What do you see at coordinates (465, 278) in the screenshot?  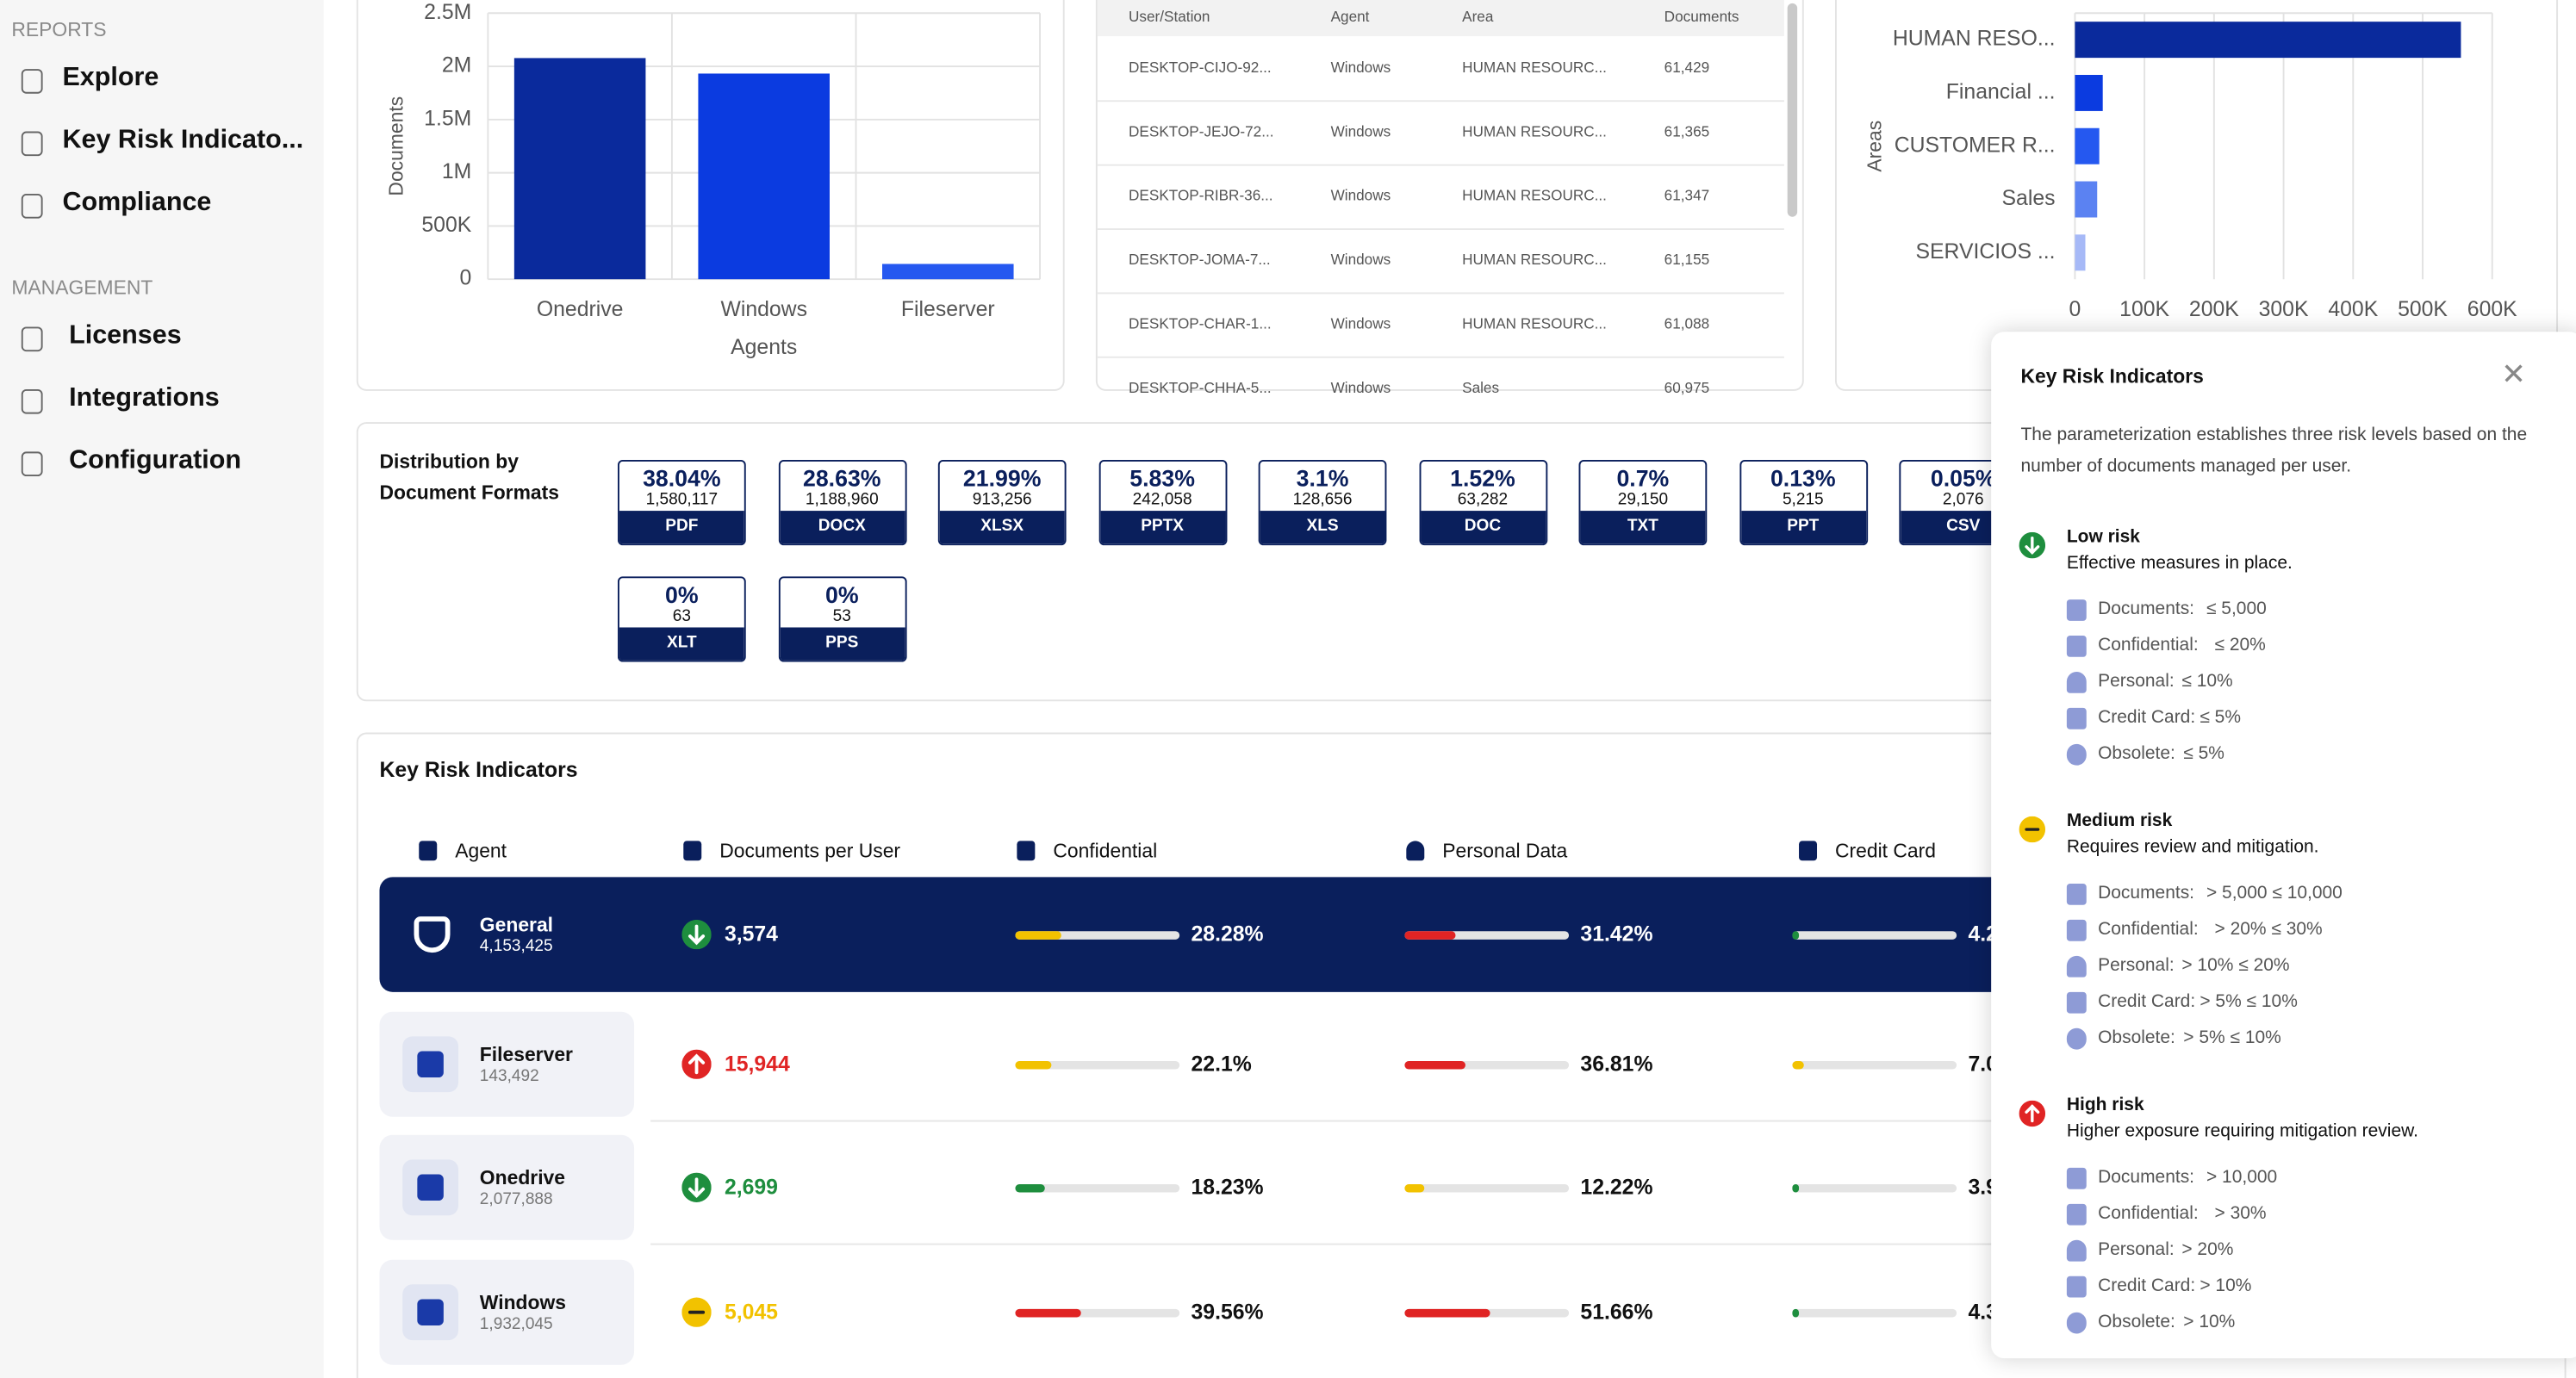 I see `y-tick-label: 0` at bounding box center [465, 278].